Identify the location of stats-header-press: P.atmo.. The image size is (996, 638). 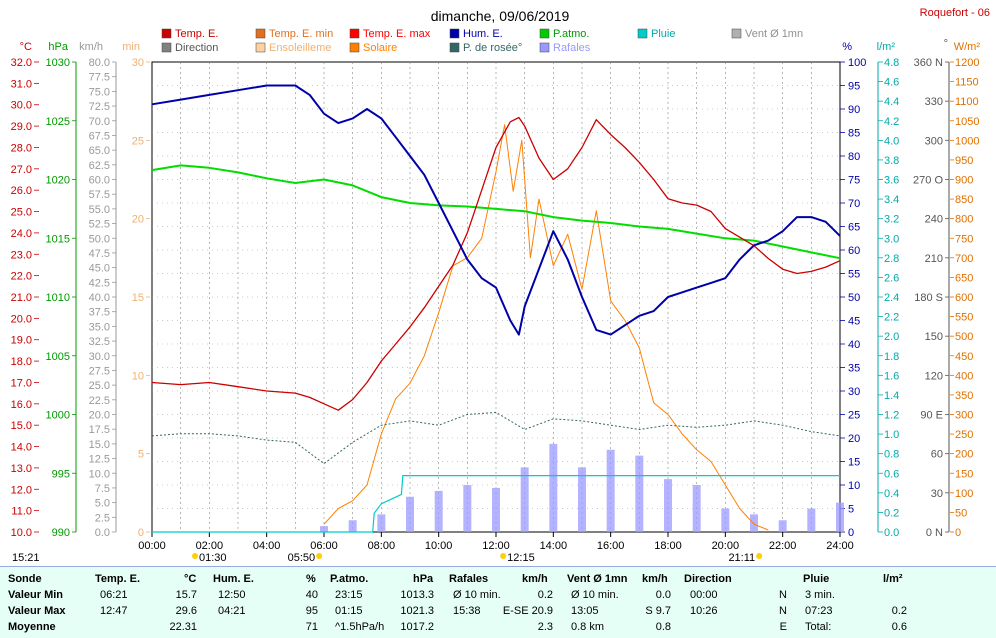
(349, 579).